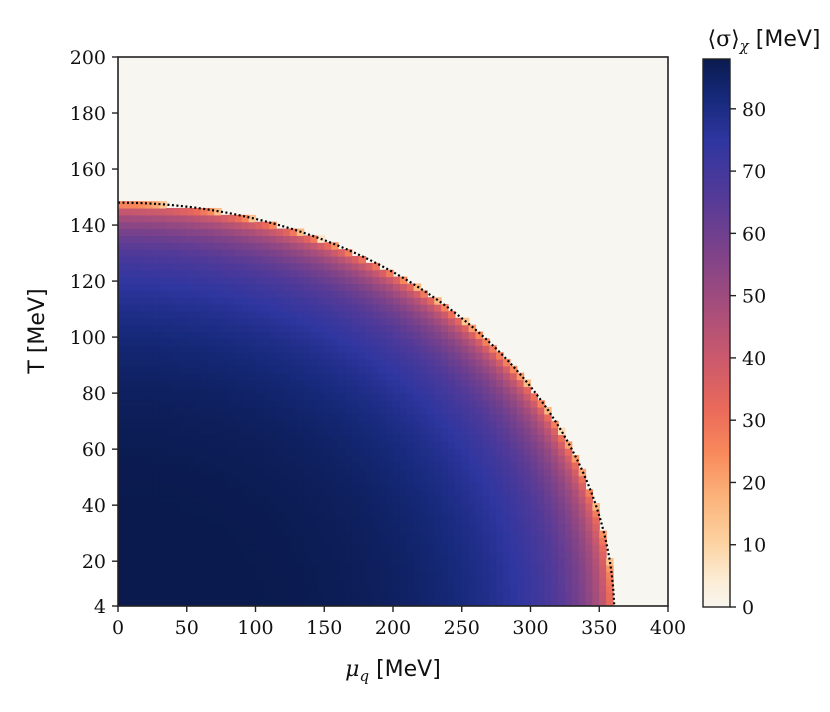  I want to click on y-tick-label: 80, so click(94, 394).